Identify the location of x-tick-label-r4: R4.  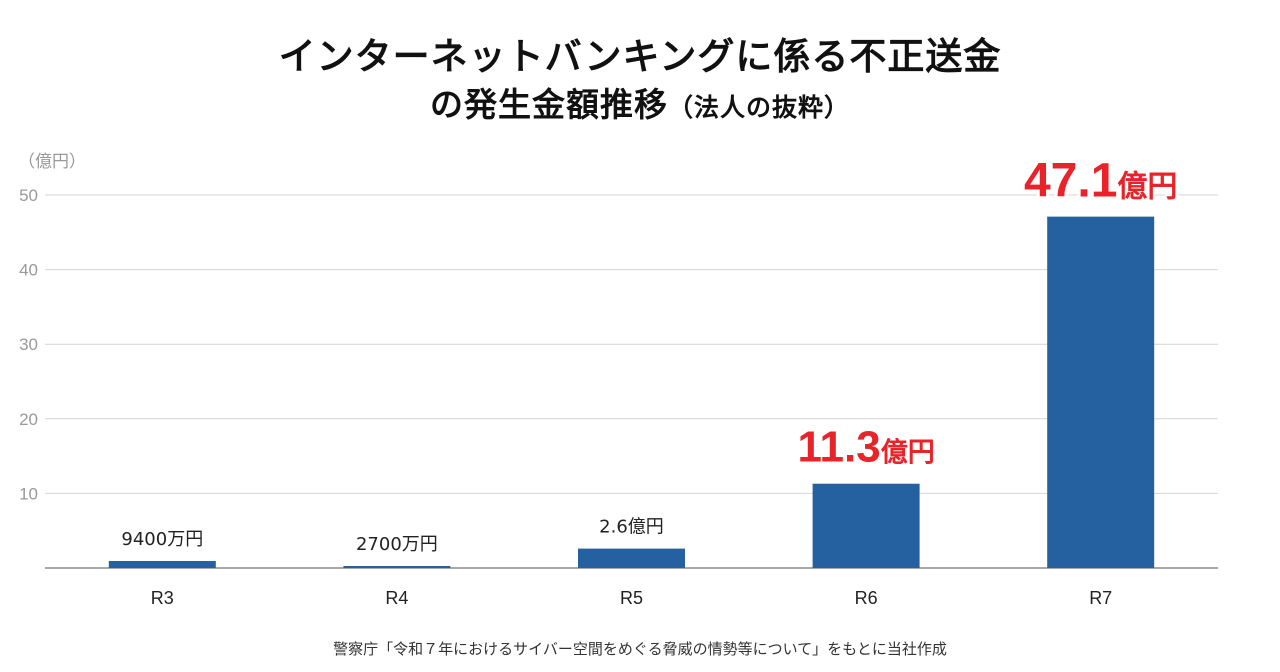
(396, 598).